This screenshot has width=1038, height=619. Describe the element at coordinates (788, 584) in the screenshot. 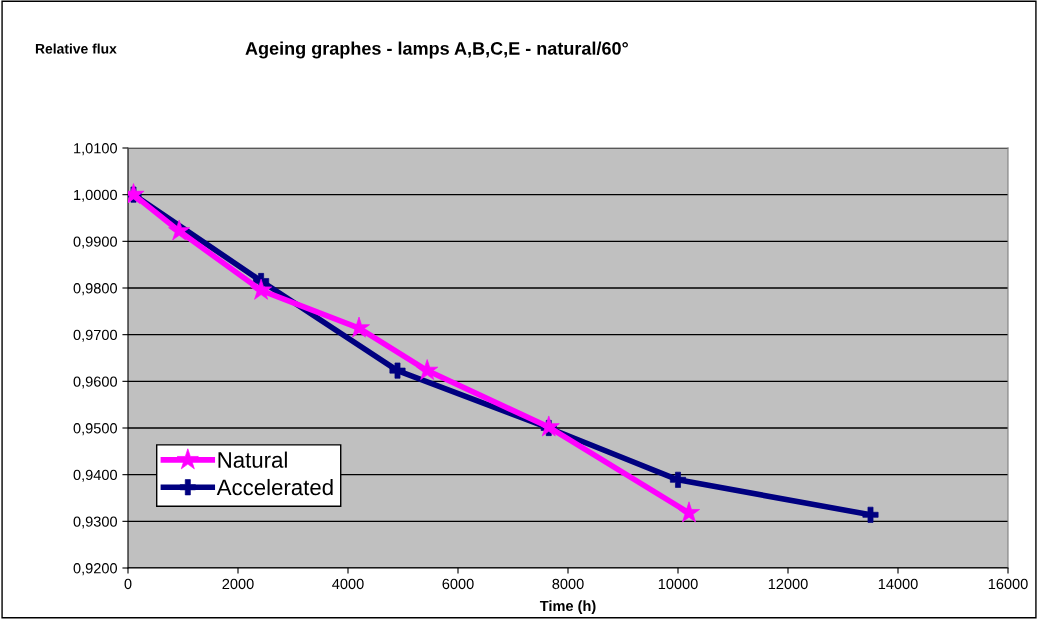

I see `x-tick-label: 12000` at that location.